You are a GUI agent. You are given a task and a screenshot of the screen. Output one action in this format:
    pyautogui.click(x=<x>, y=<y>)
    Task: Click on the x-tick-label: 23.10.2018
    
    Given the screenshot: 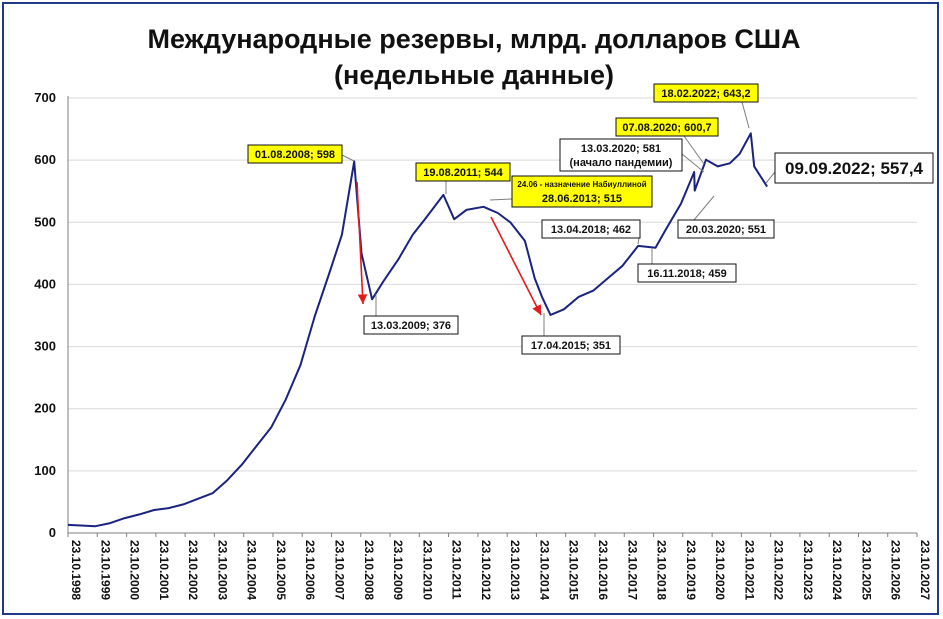 What is the action you would take?
    pyautogui.click(x=662, y=570)
    